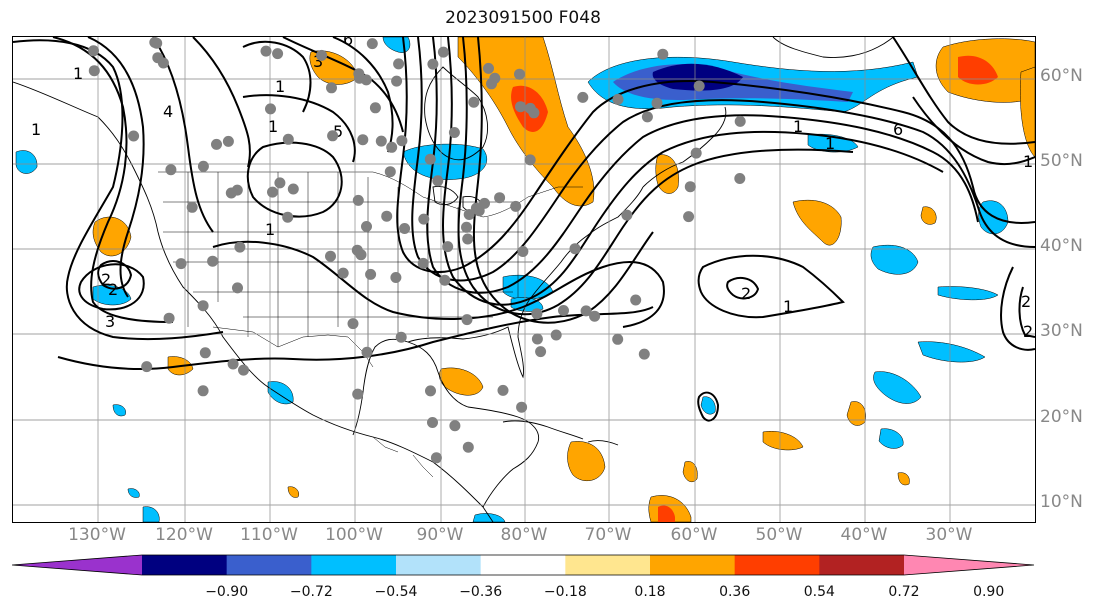  I want to click on colorbar-tick-label: 0.54, so click(819, 592).